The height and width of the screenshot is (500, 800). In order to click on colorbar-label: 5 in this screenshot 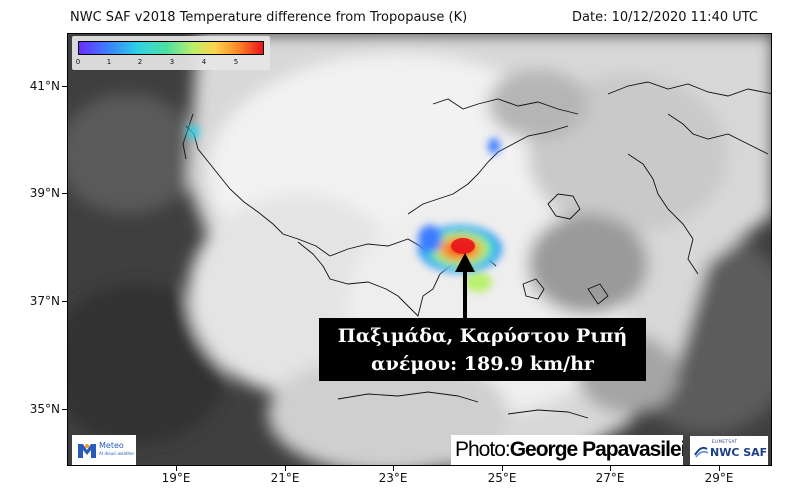, I will do `click(236, 62)`.